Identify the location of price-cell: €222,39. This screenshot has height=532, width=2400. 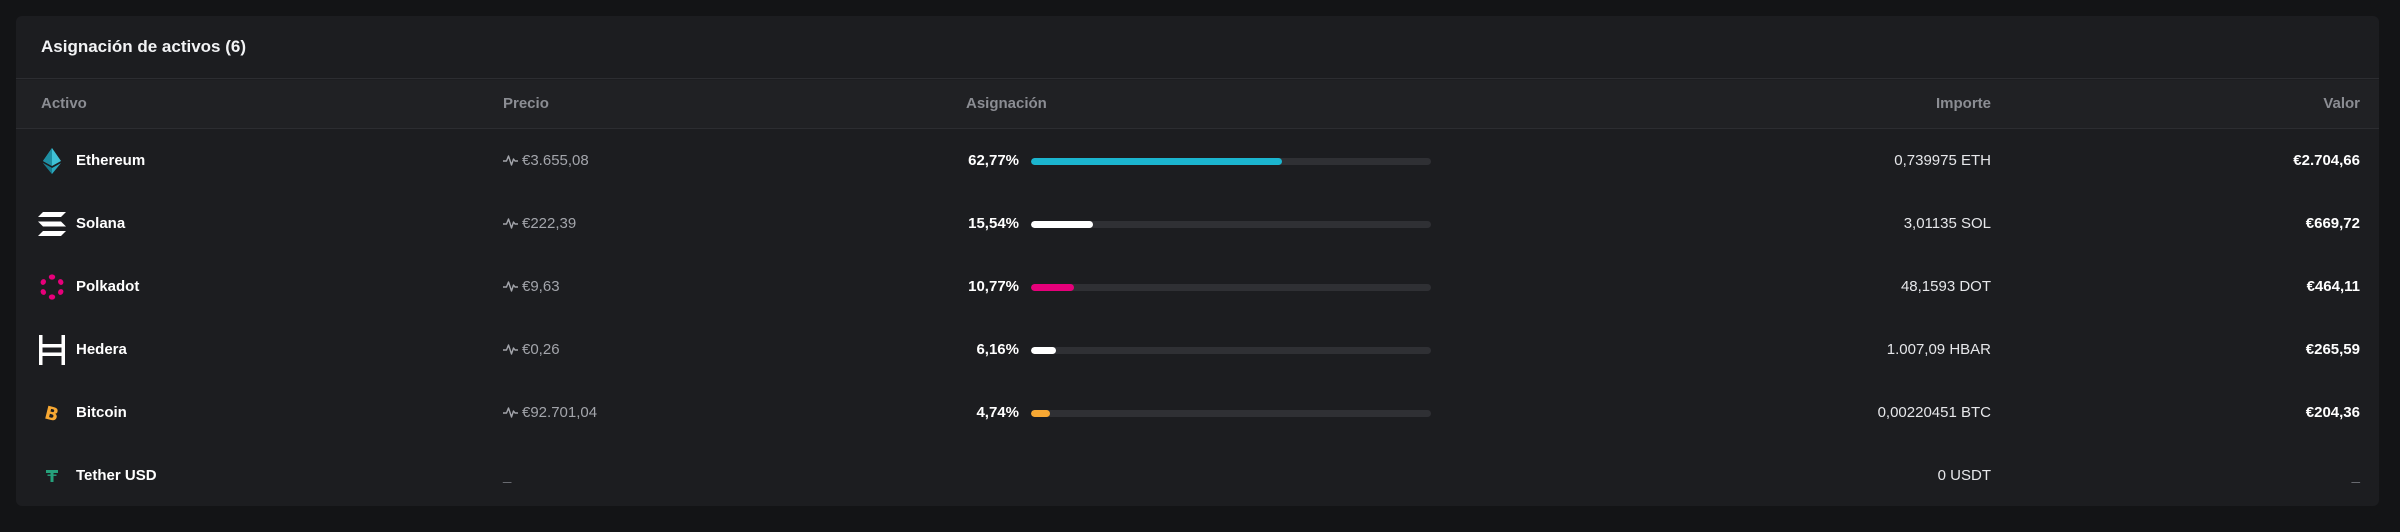
(539, 223).